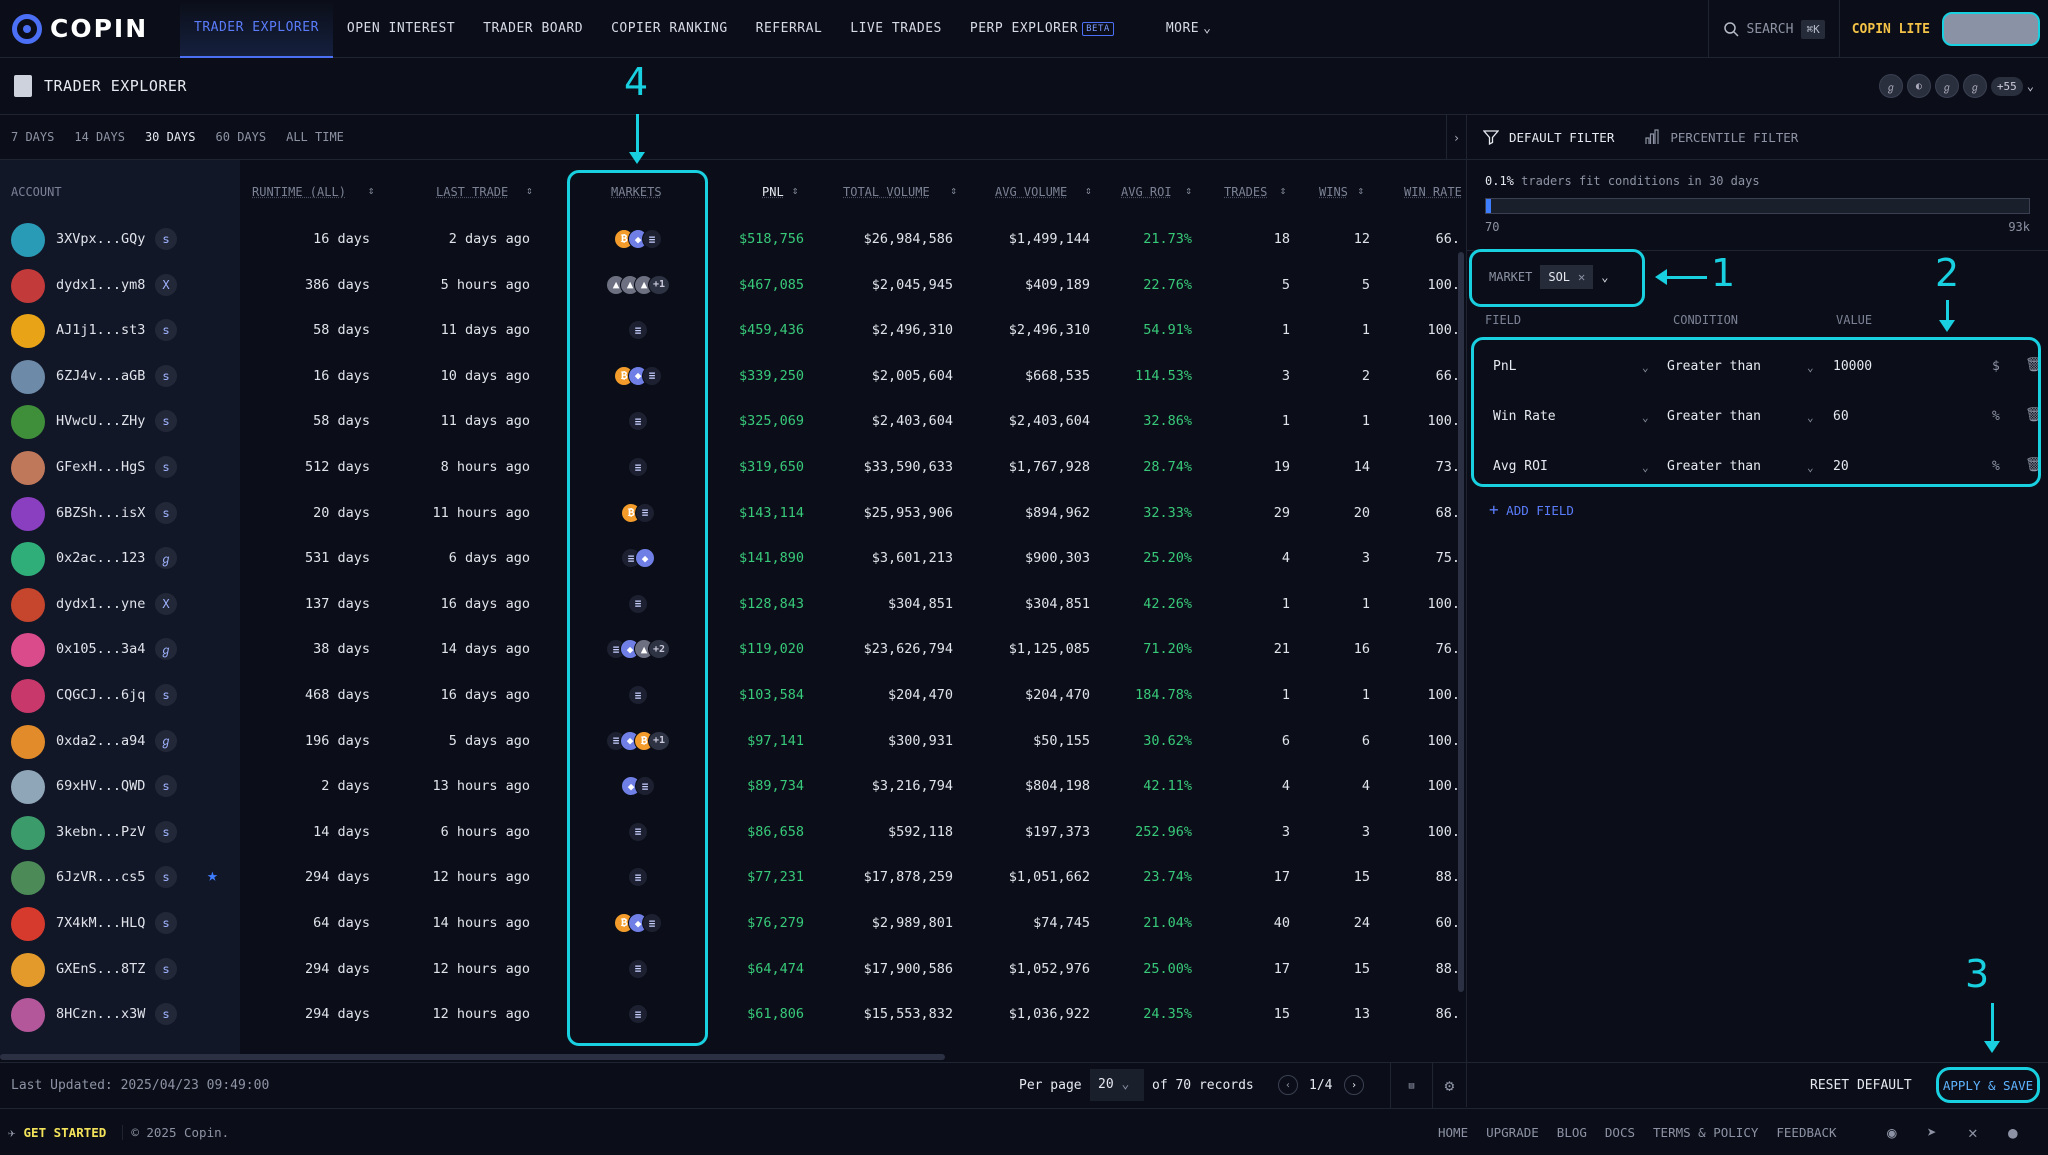  What do you see at coordinates (101, 603) in the screenshot?
I see `account-address: dydx1...yne` at bounding box center [101, 603].